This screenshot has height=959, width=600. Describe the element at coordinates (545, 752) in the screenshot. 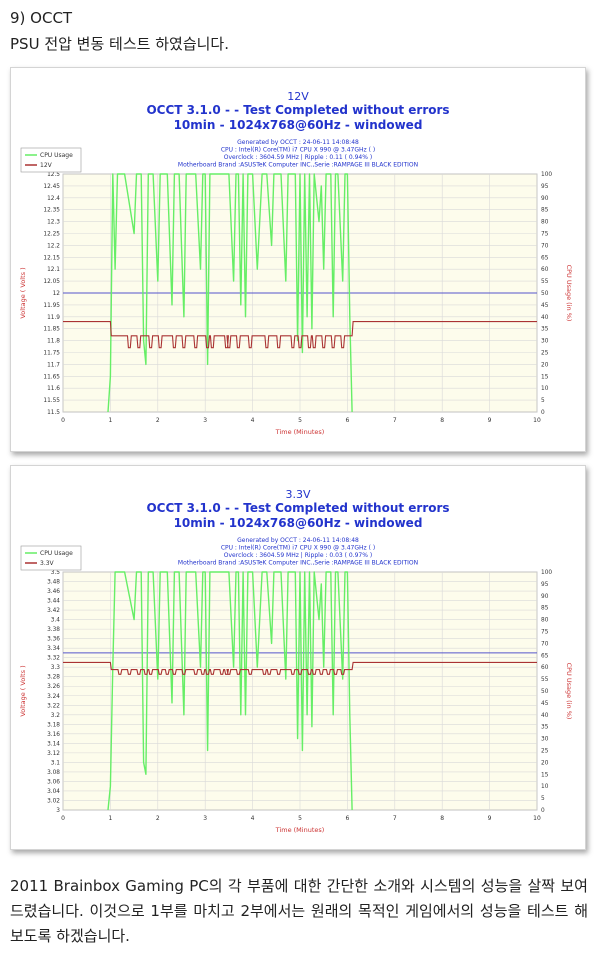

I see `y2-tick-label: 25` at that location.